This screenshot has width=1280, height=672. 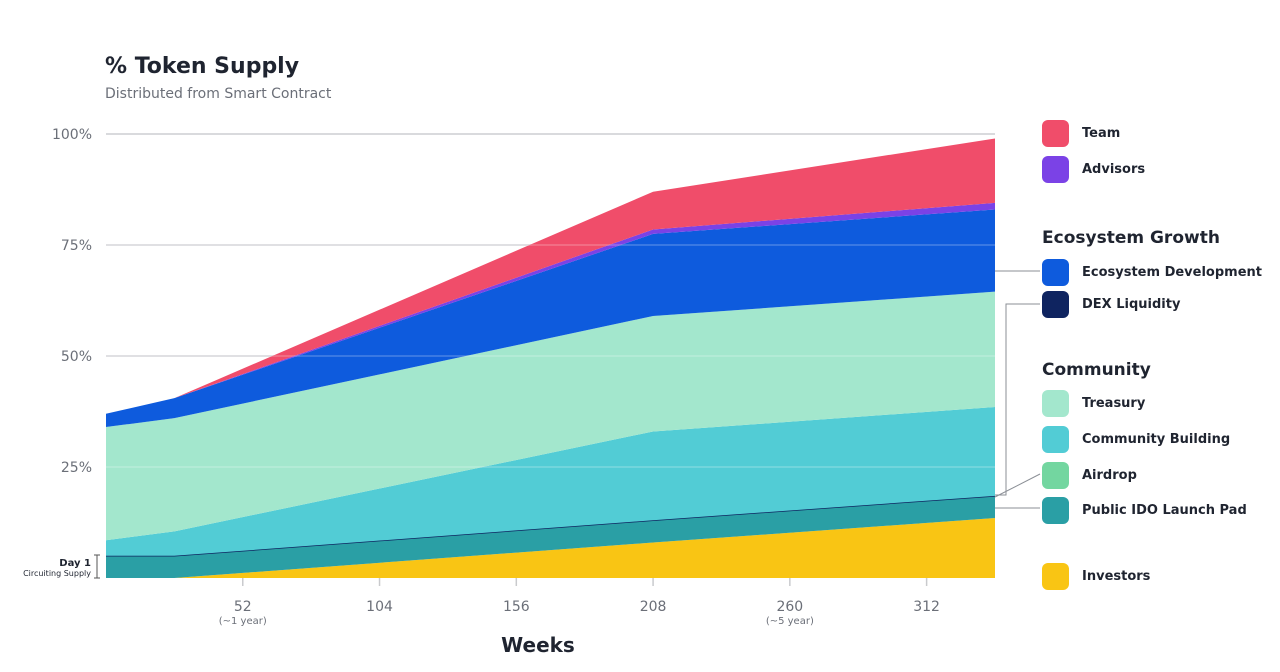 I want to click on advisors-swatch, so click(x=1055, y=169).